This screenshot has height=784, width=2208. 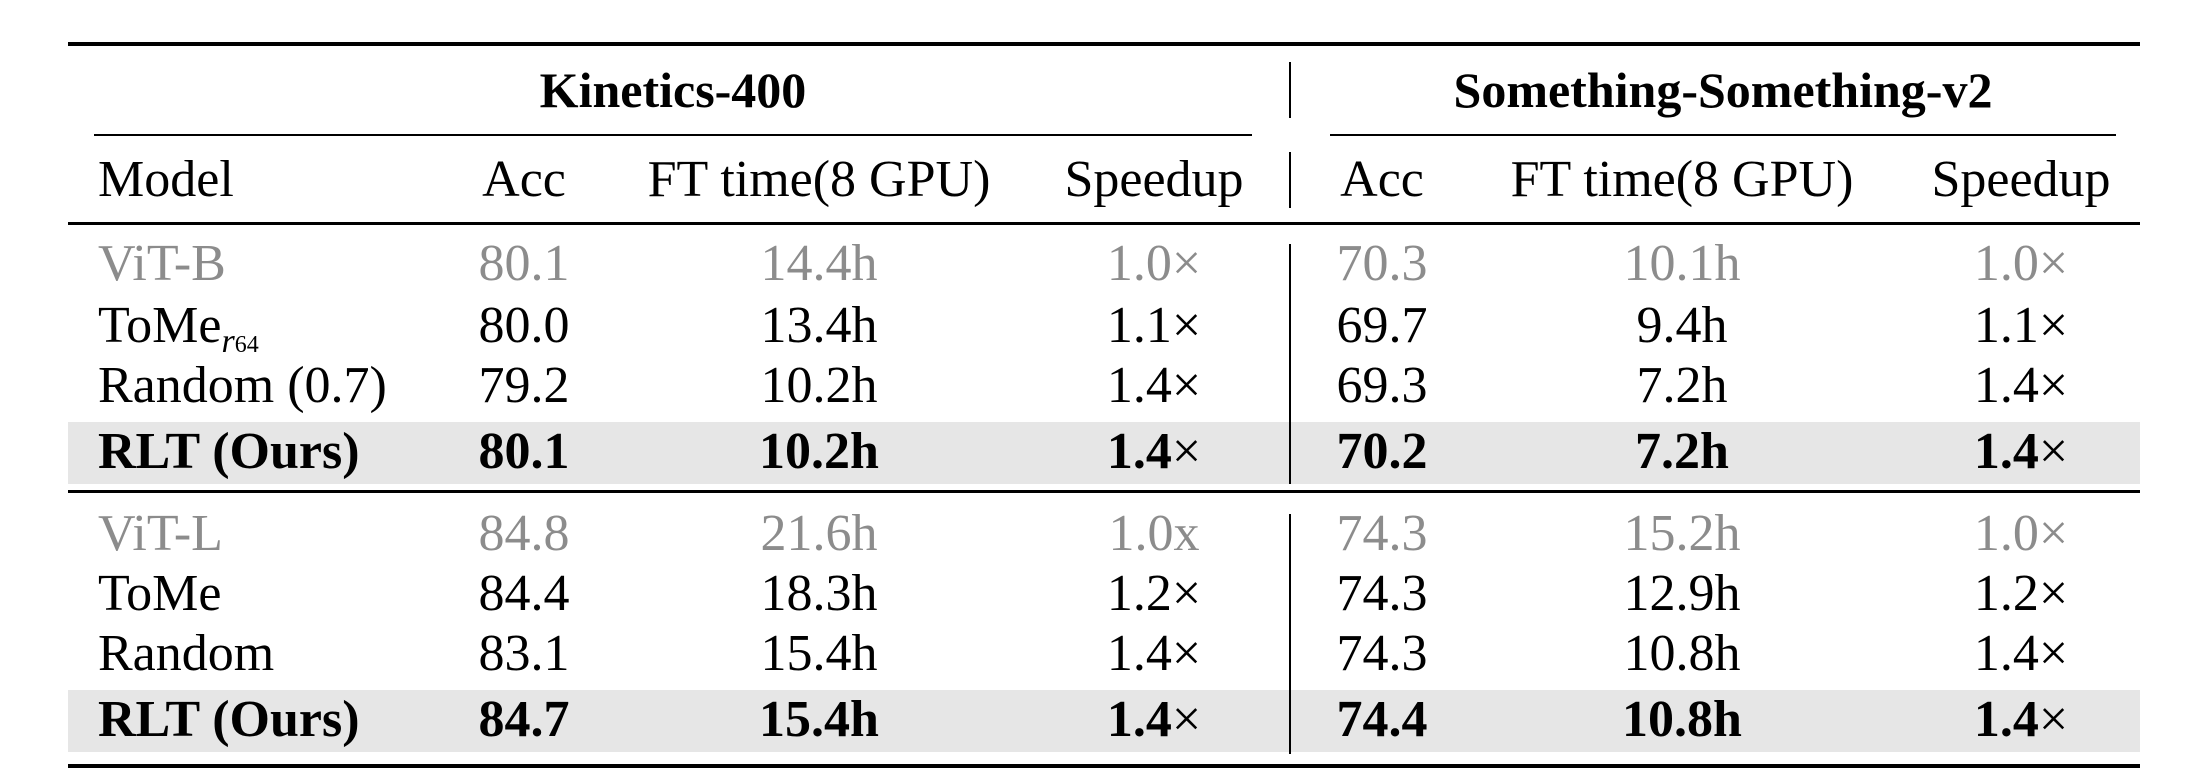 I want to click on subscript-variable: r, so click(x=228, y=341).